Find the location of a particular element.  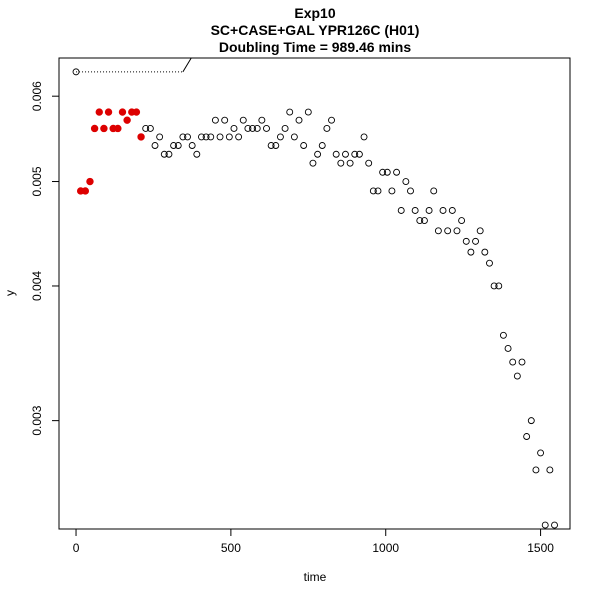

chart-title: Exp10 is located at coordinates (314, 13).